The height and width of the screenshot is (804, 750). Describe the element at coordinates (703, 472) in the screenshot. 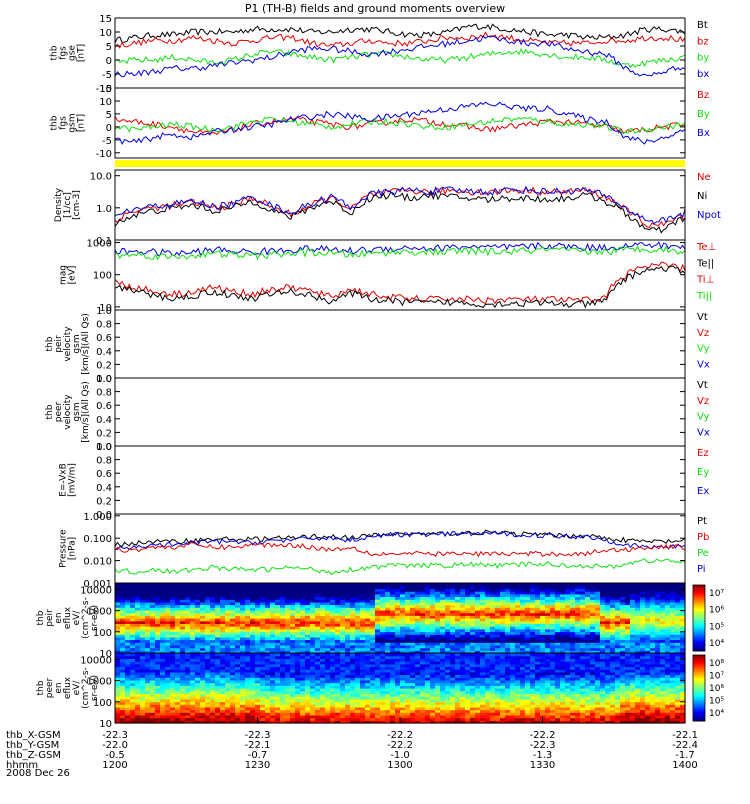

I see `legend-entry: Ey` at that location.